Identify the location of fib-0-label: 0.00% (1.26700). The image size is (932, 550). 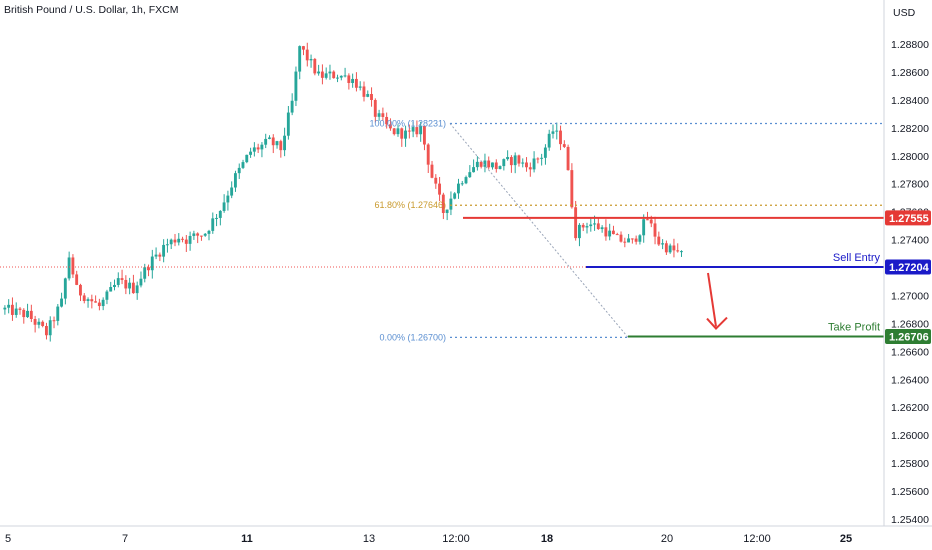
(412, 337).